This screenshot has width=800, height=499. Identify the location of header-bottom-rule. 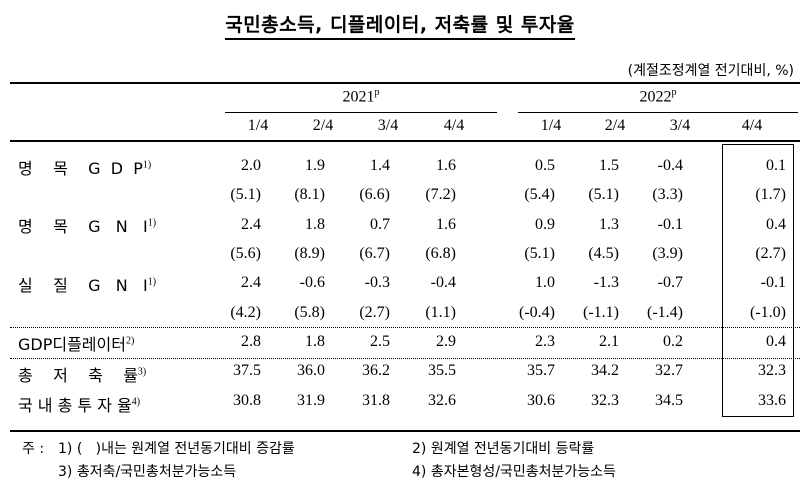
(405, 141).